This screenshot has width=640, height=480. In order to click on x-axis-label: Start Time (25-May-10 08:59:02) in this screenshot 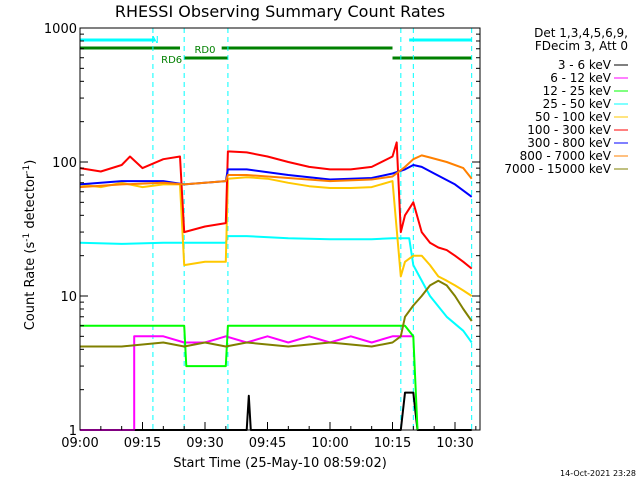, I will do `click(280, 463)`.